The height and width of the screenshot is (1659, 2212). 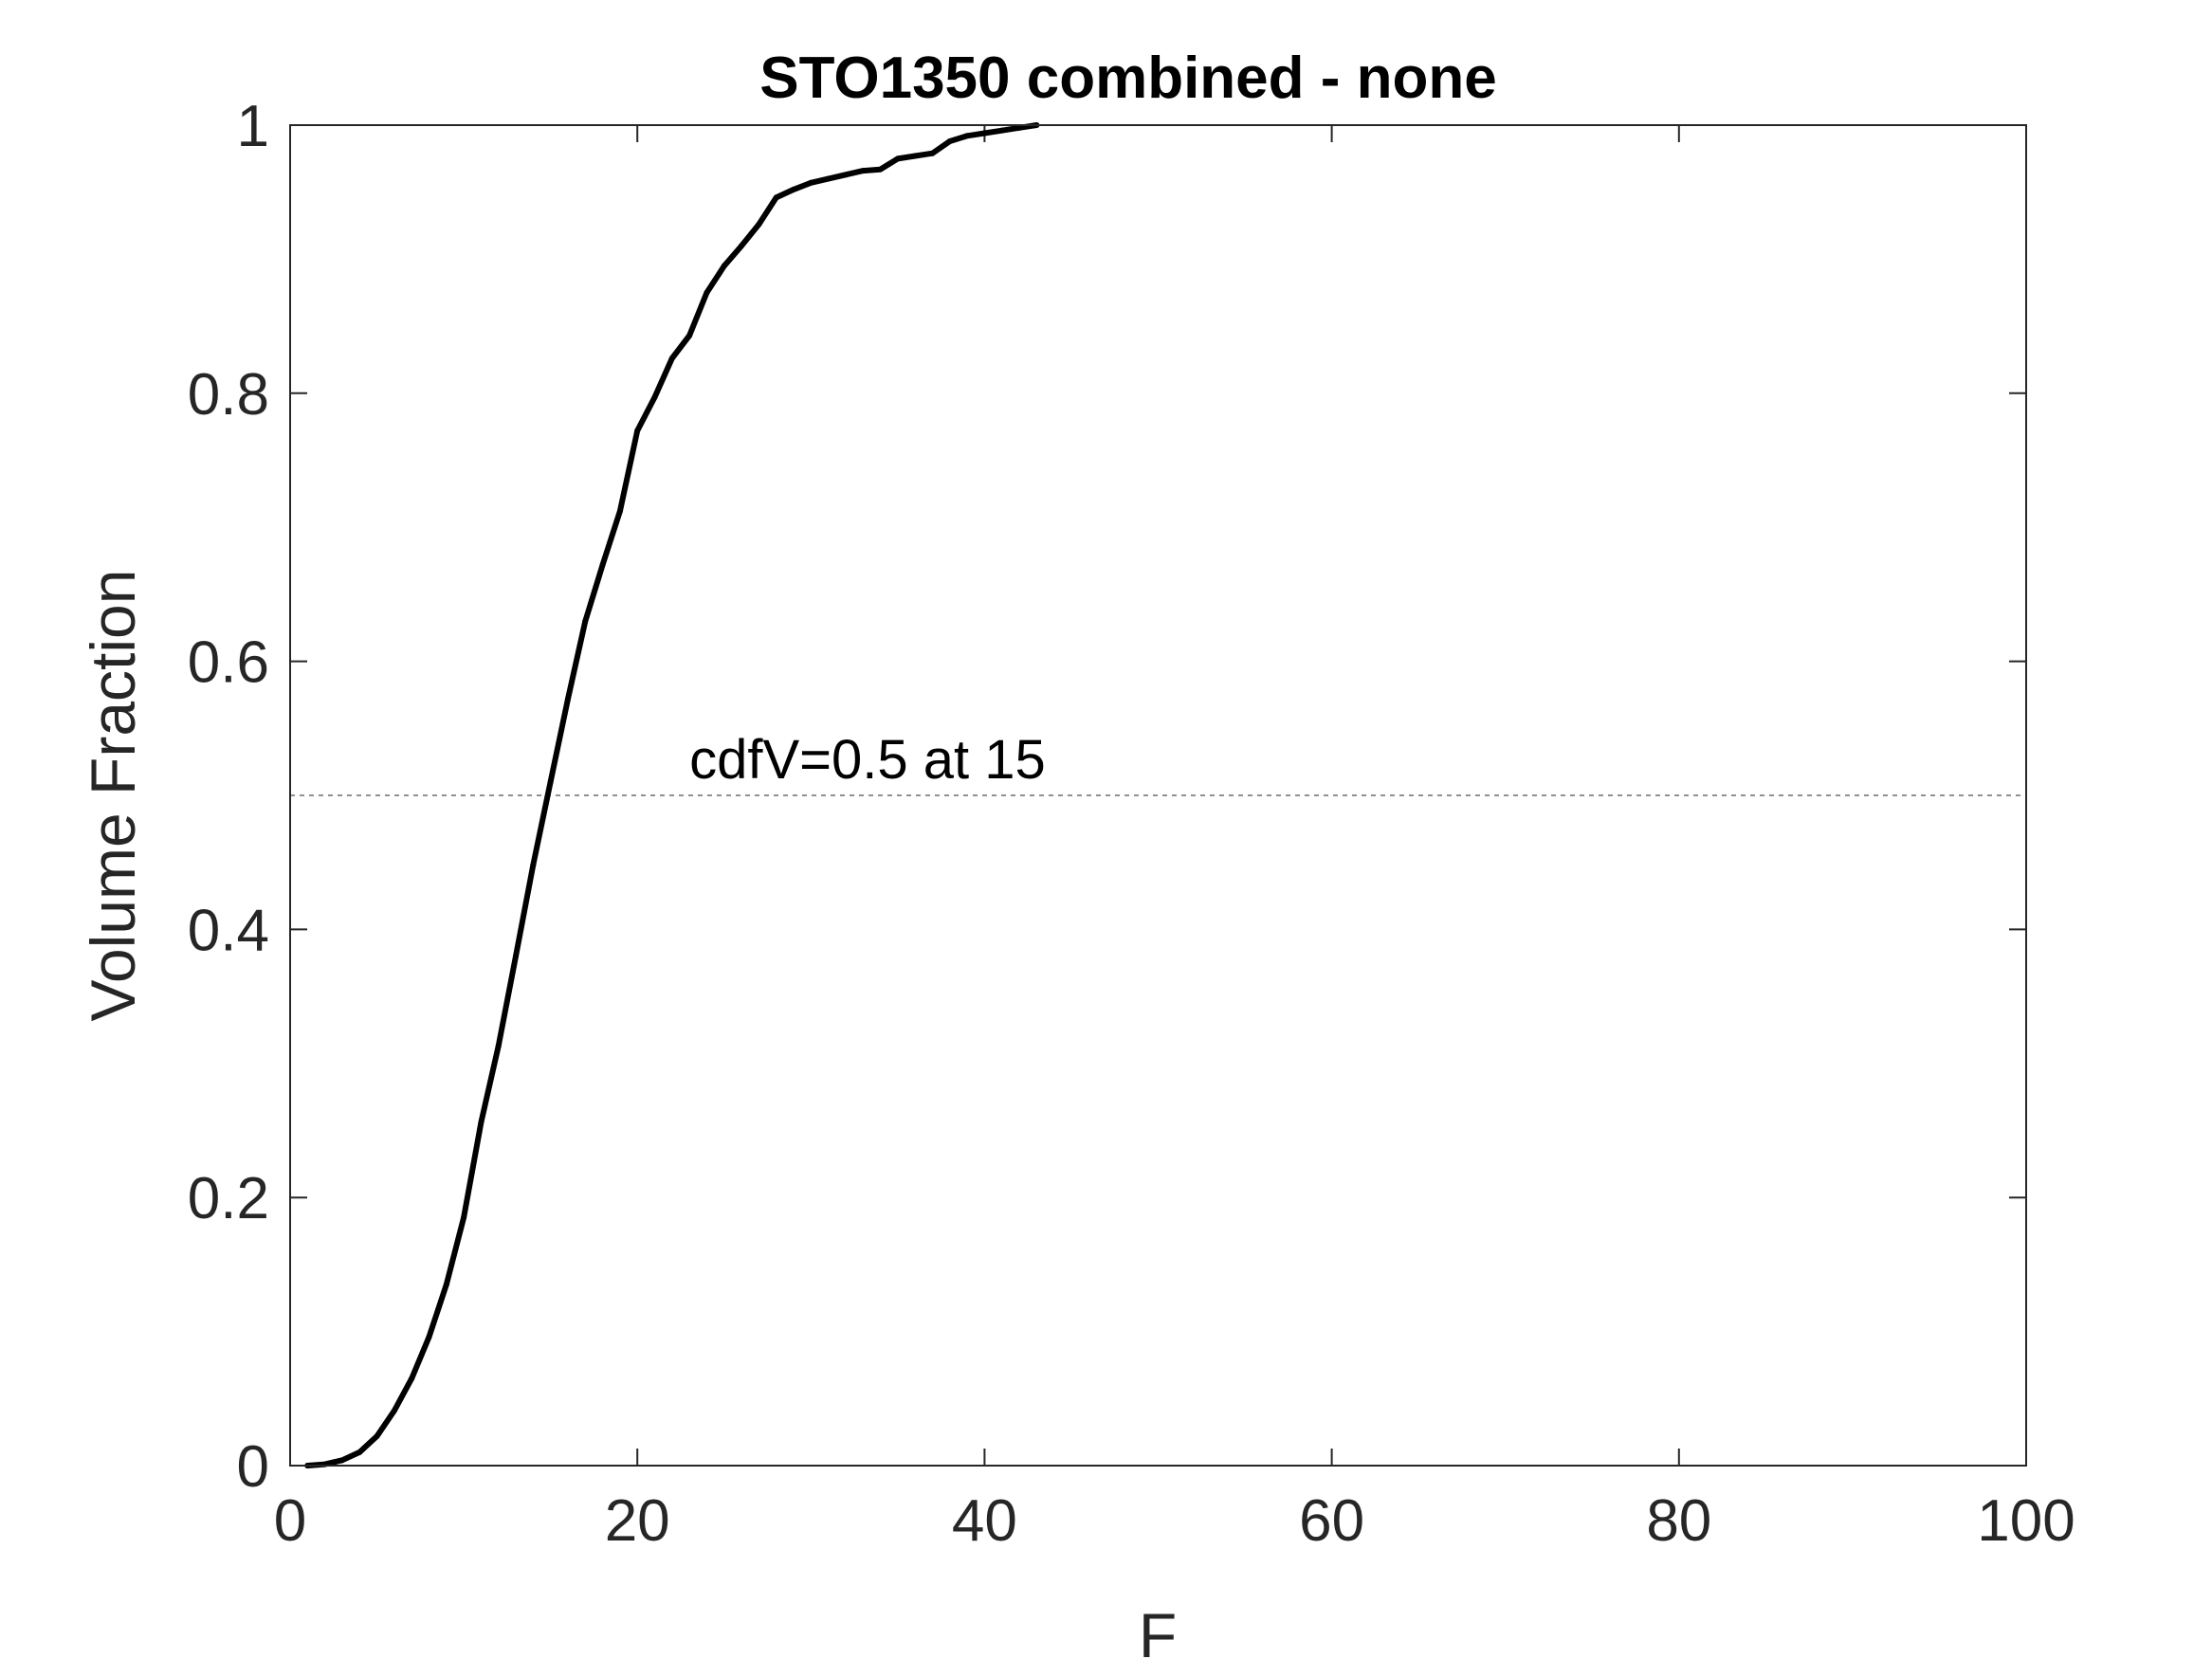 What do you see at coordinates (228, 1198) in the screenshot?
I see `y-tick-label: 0.2` at bounding box center [228, 1198].